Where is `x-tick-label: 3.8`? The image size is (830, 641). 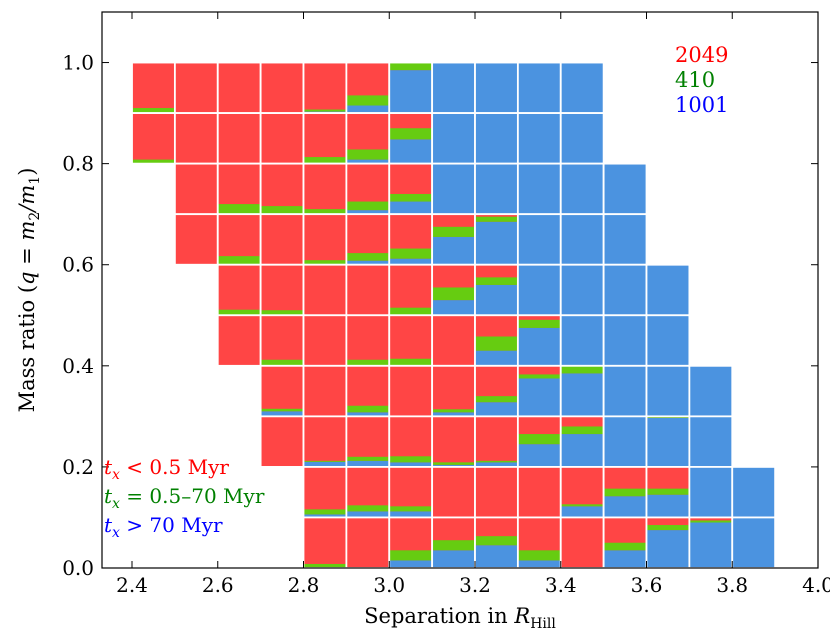 x-tick-label: 3.8 is located at coordinates (732, 585).